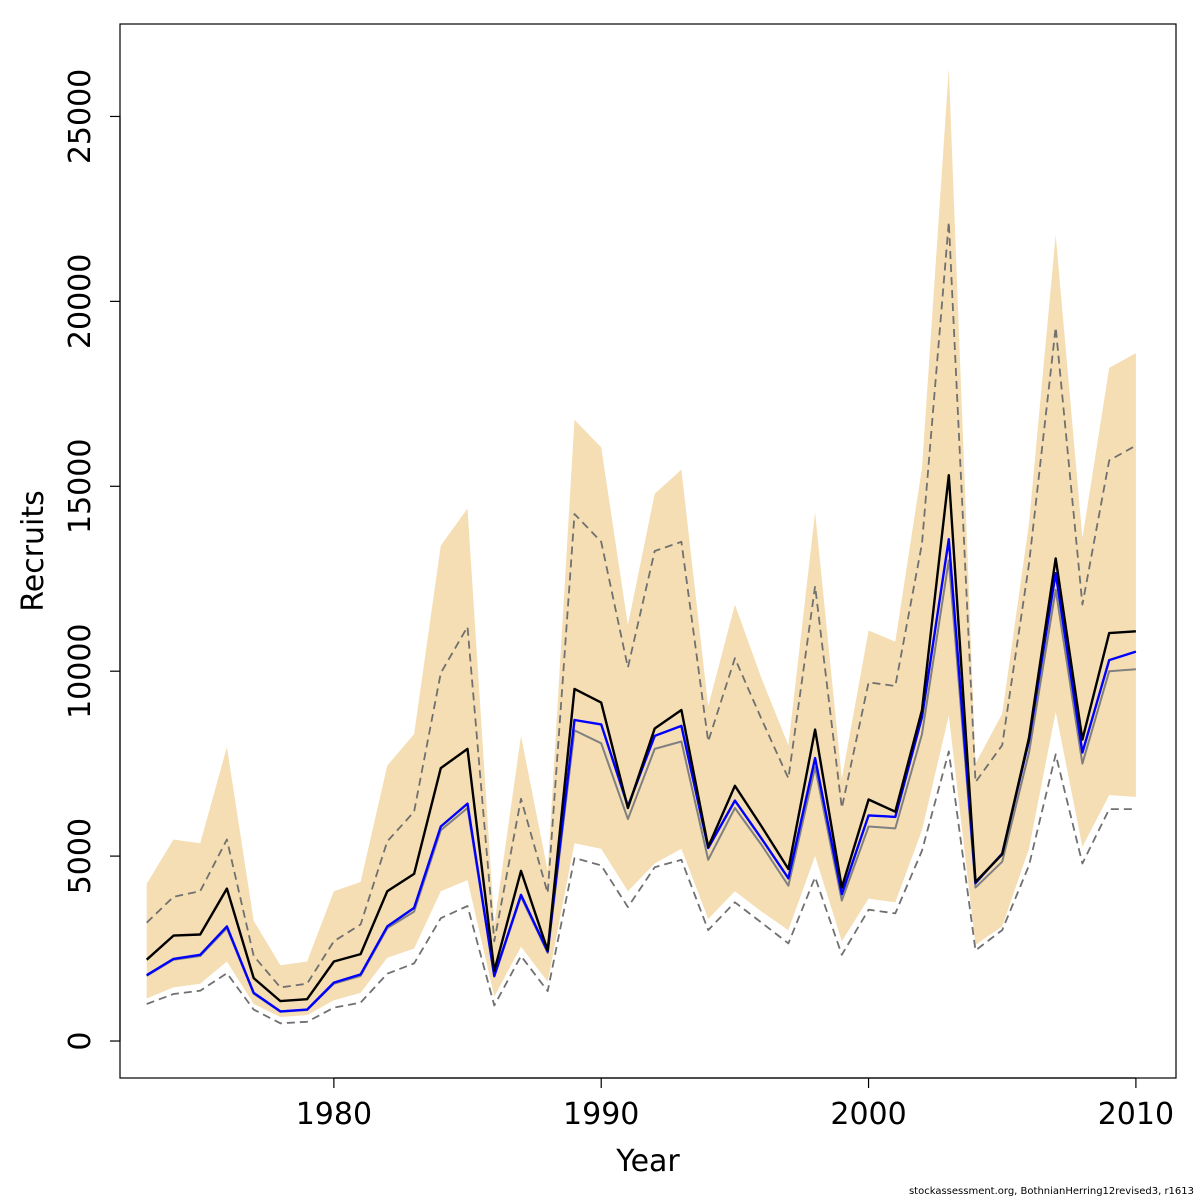  Describe the element at coordinates (33, 551) in the screenshot. I see `y-axis-title: Recruits` at that location.